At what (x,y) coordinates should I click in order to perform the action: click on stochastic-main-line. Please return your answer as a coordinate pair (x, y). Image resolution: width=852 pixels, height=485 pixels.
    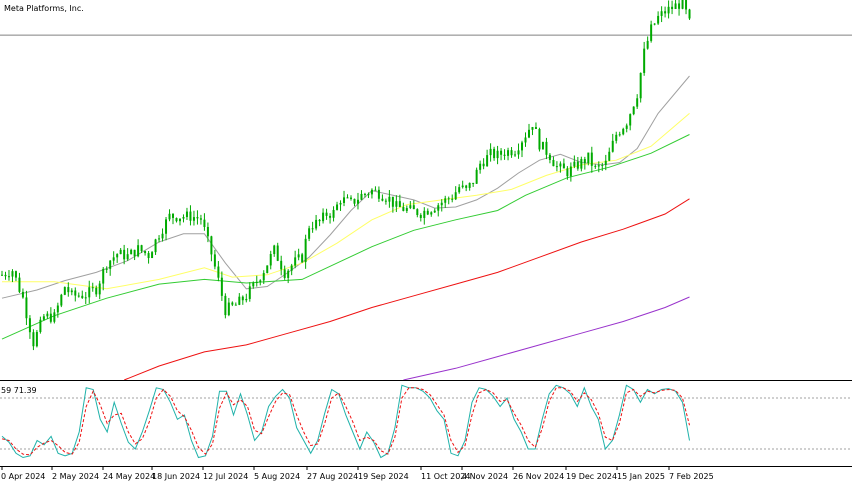
    Looking at the image, I should click on (345, 421).